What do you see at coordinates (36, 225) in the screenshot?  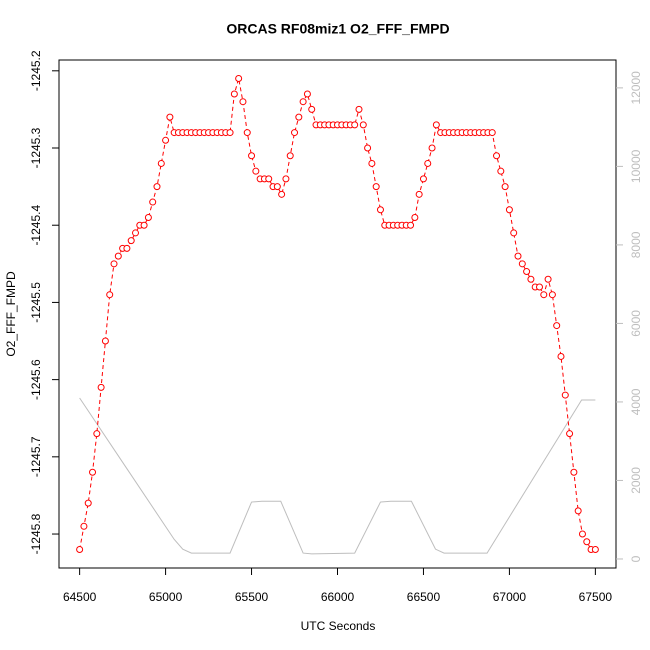 I see `y-tick-label: -1245.4` at bounding box center [36, 225].